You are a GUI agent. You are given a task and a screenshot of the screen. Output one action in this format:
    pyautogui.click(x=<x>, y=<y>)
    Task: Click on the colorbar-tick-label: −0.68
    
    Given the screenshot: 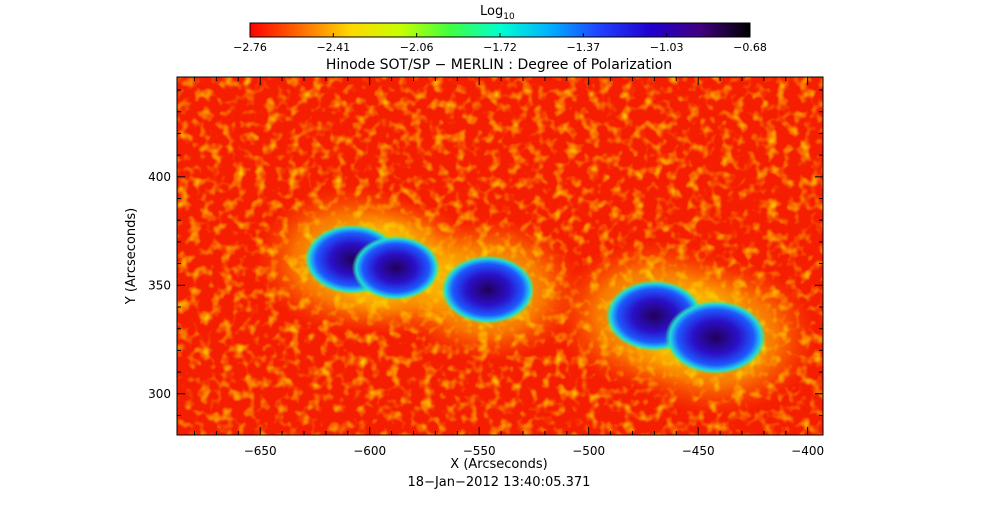 What is the action you would take?
    pyautogui.click(x=750, y=47)
    